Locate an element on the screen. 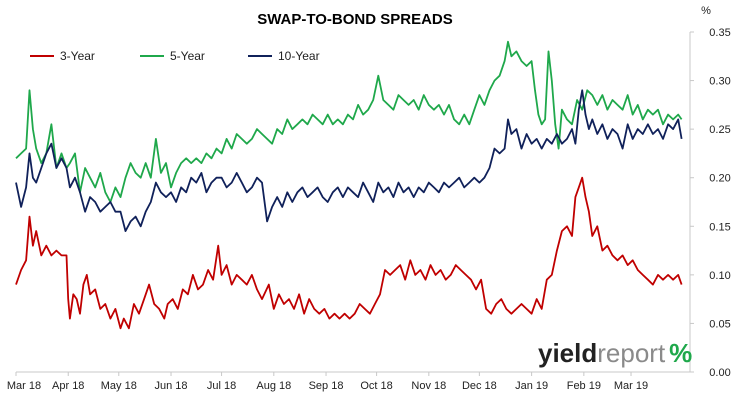 Image resolution: width=732 pixels, height=400 pixels. x-tick-label: Mar 18 is located at coordinates (24, 386).